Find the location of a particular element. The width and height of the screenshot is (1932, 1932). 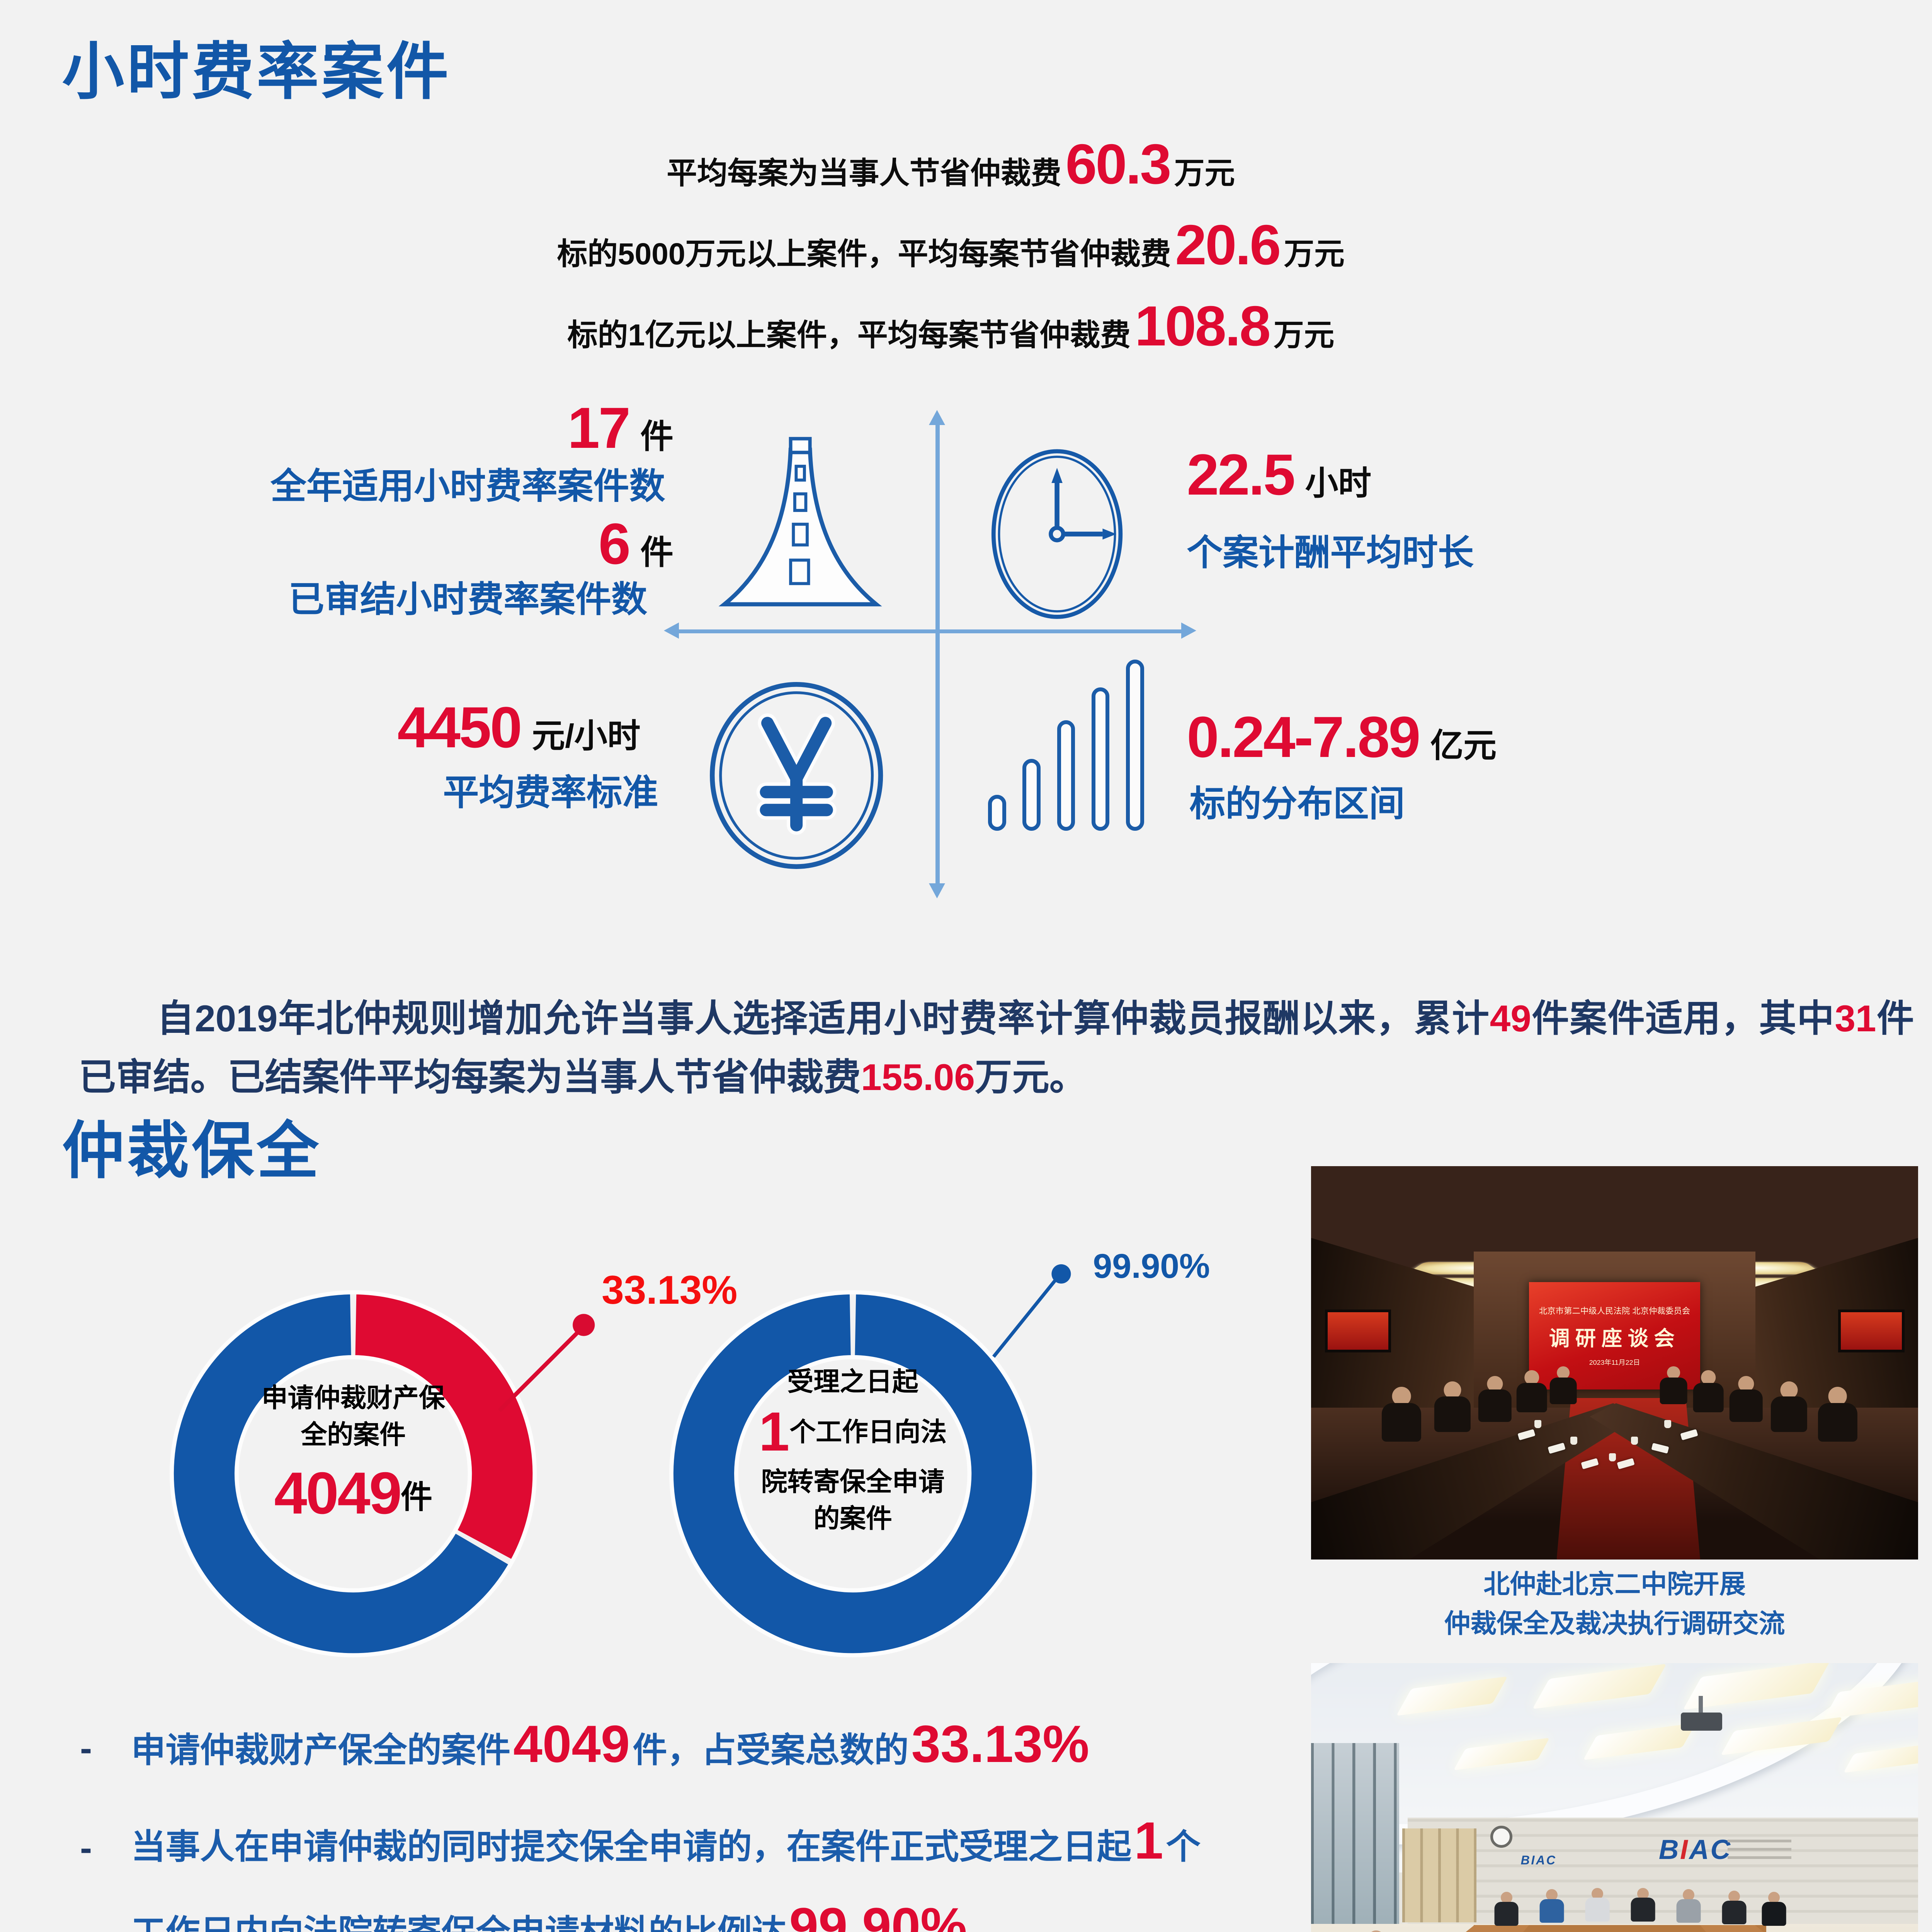

stat-average-hours: 22.5 小时 is located at coordinates (1279, 481).